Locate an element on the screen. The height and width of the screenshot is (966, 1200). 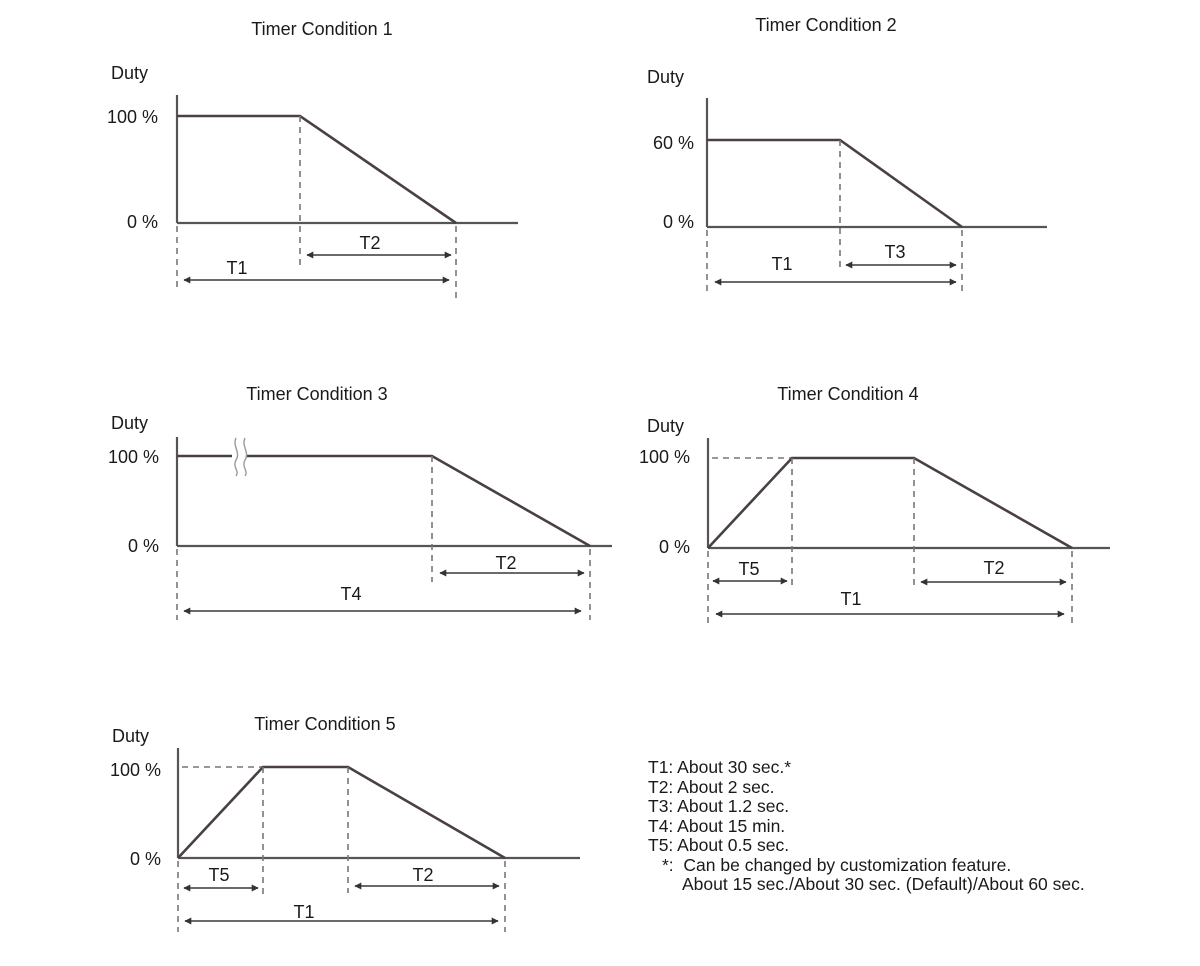
legend-t2: T2: About 2 sec. is located at coordinates (711, 786).